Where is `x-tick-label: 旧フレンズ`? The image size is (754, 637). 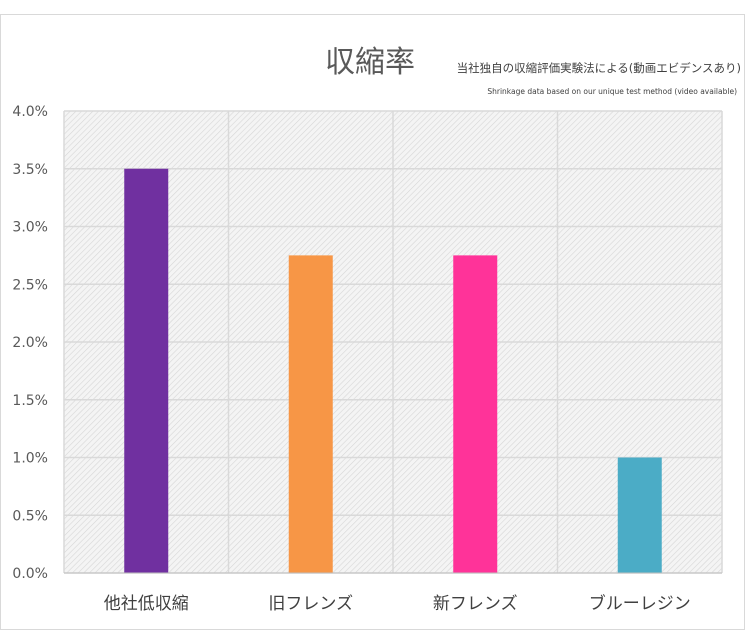
x-tick-label: 旧フレンズ is located at coordinates (310, 604).